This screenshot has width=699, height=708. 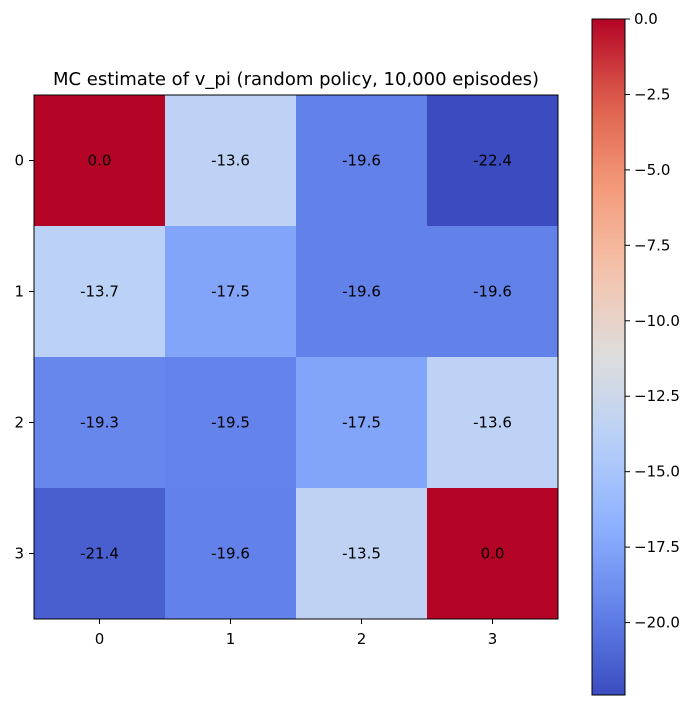 I want to click on colorbar-tick-label: −17.5, so click(x=657, y=547).